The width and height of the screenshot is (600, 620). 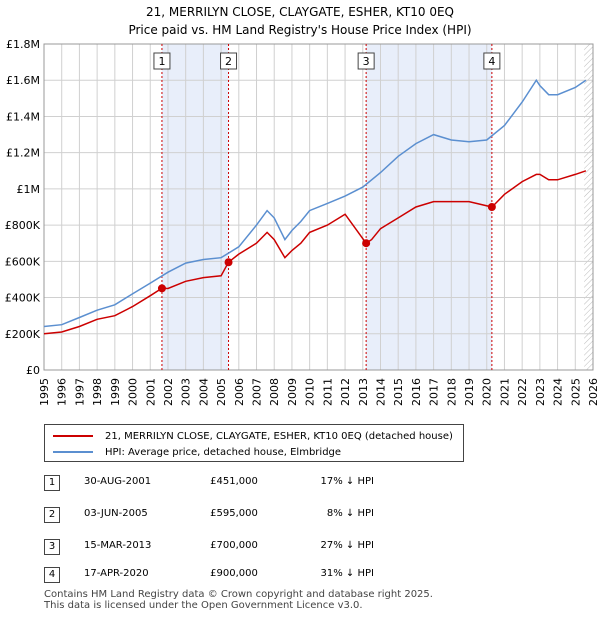 What do you see at coordinates (593, 392) in the screenshot?
I see `x-tick-label: 2026` at bounding box center [593, 392].